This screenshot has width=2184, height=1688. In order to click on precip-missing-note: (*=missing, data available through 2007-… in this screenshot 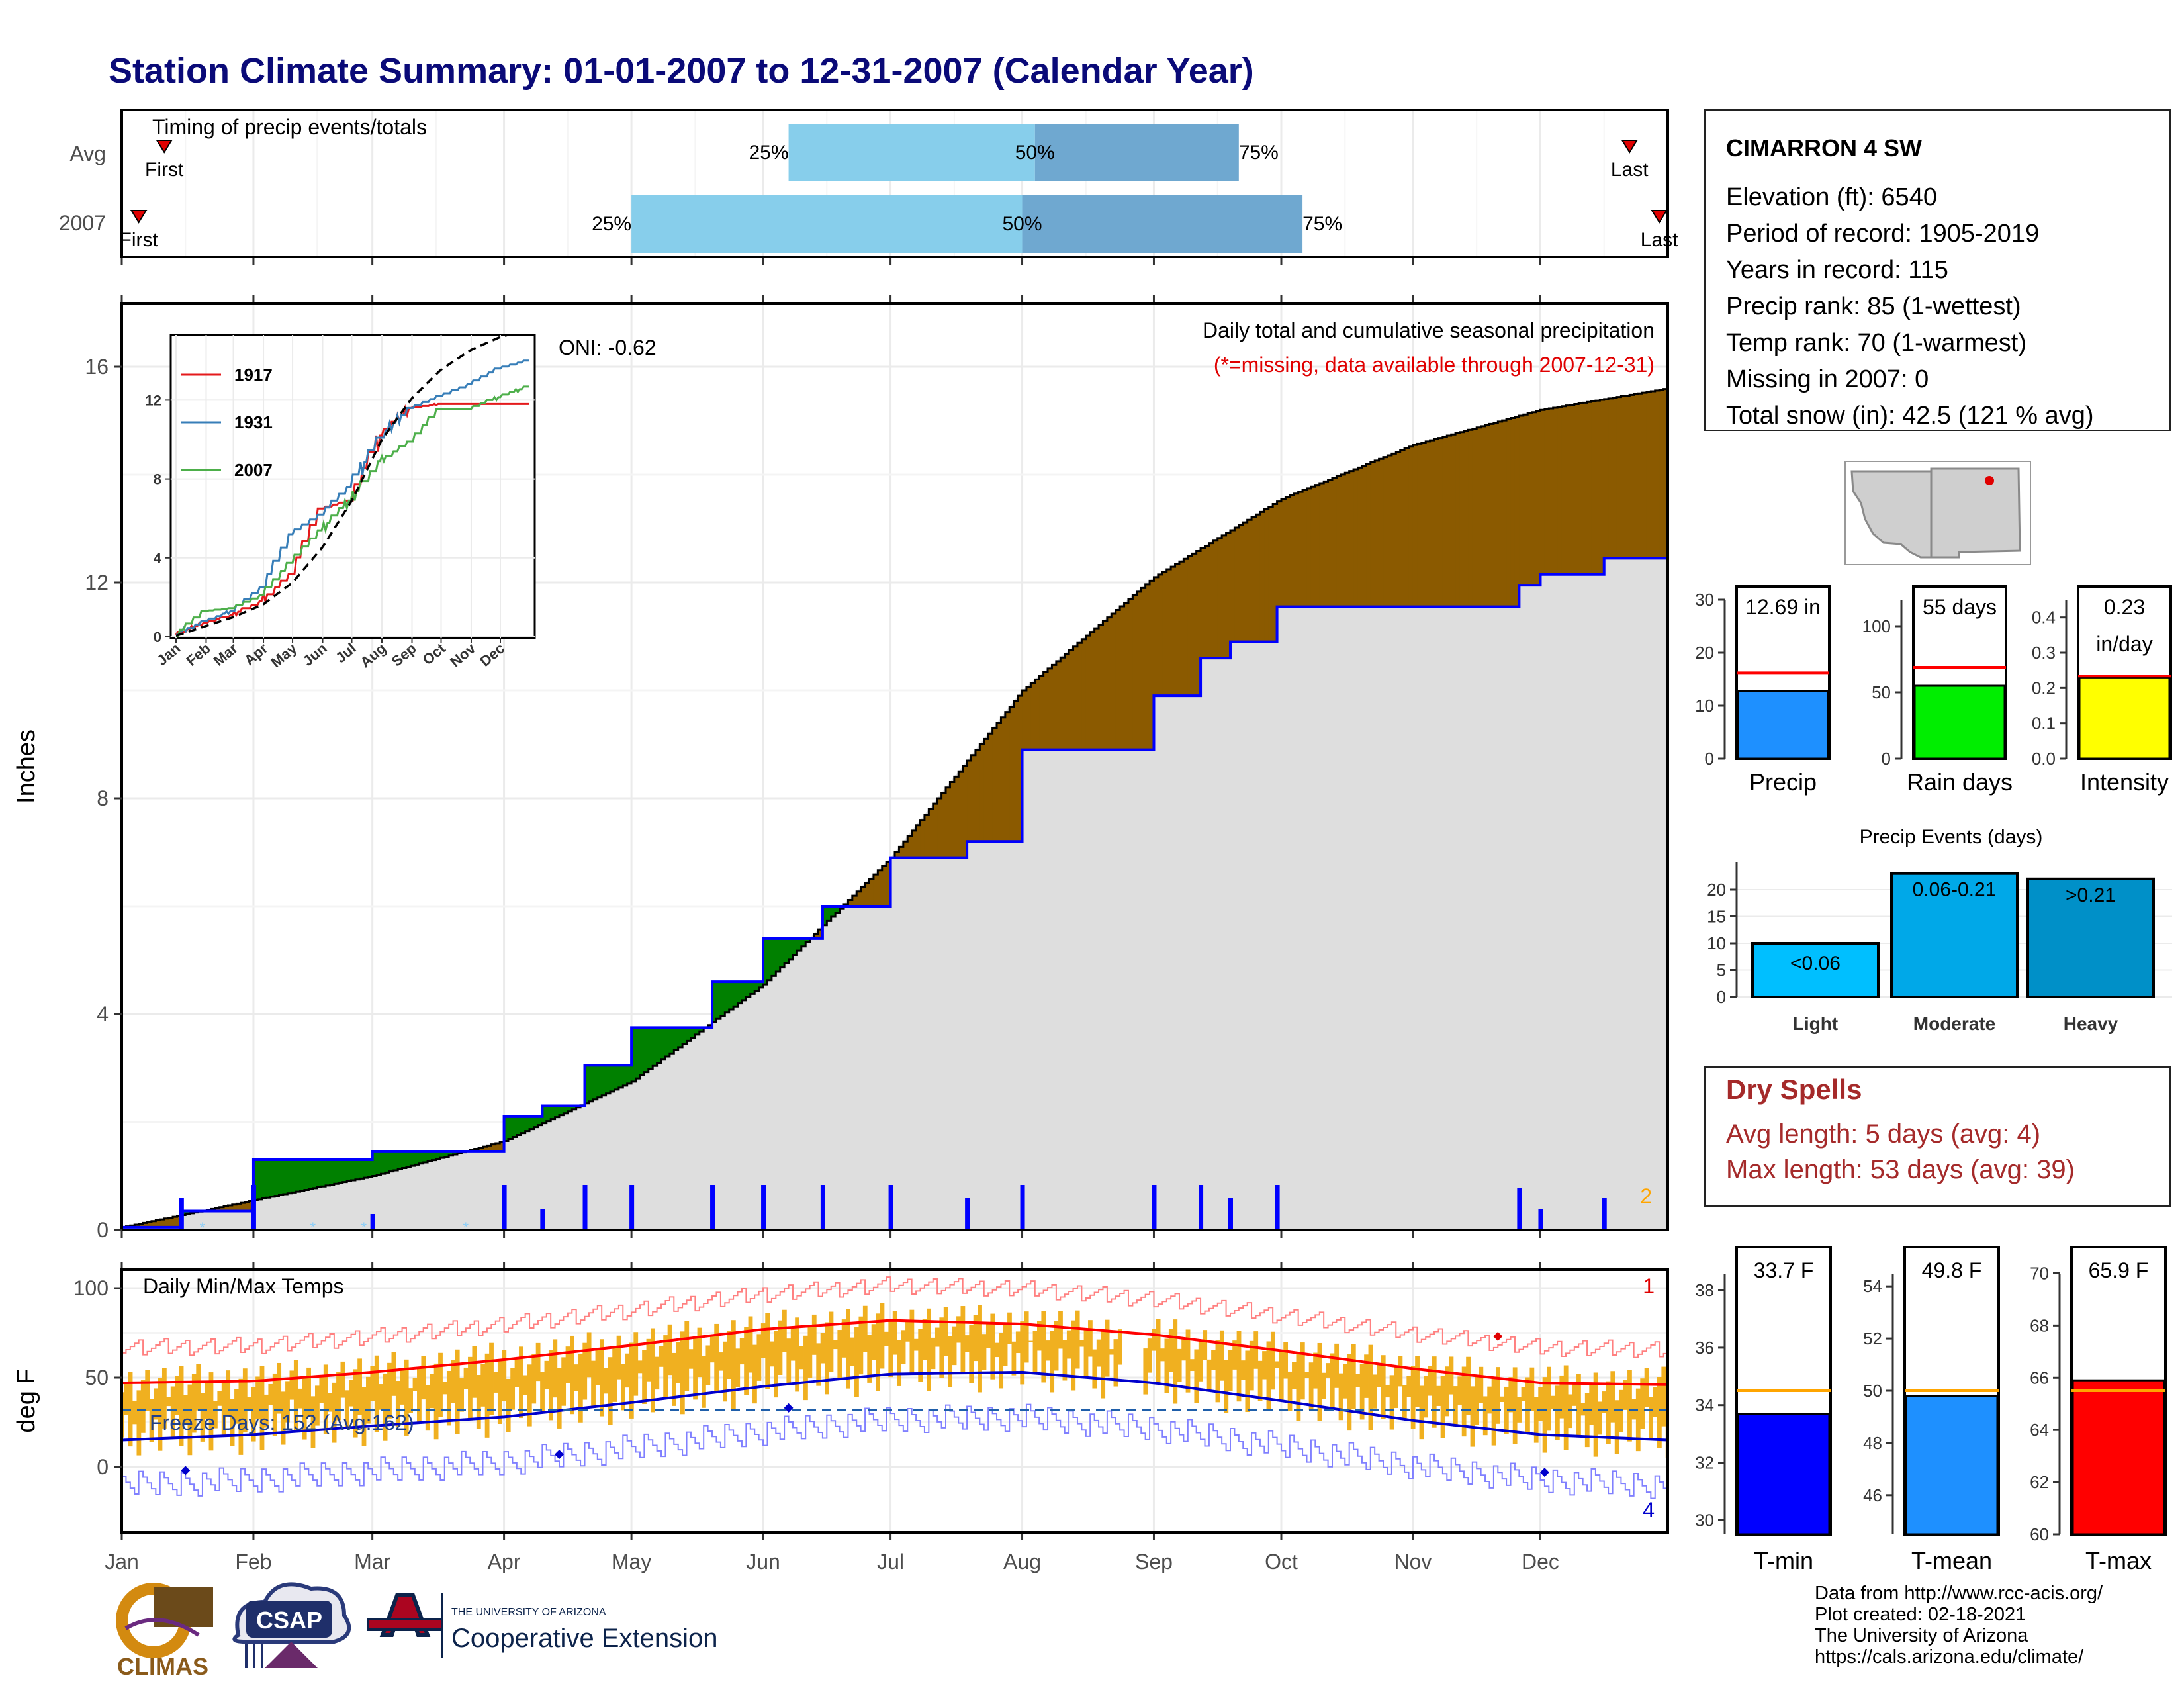, I will do `click(1434, 365)`.